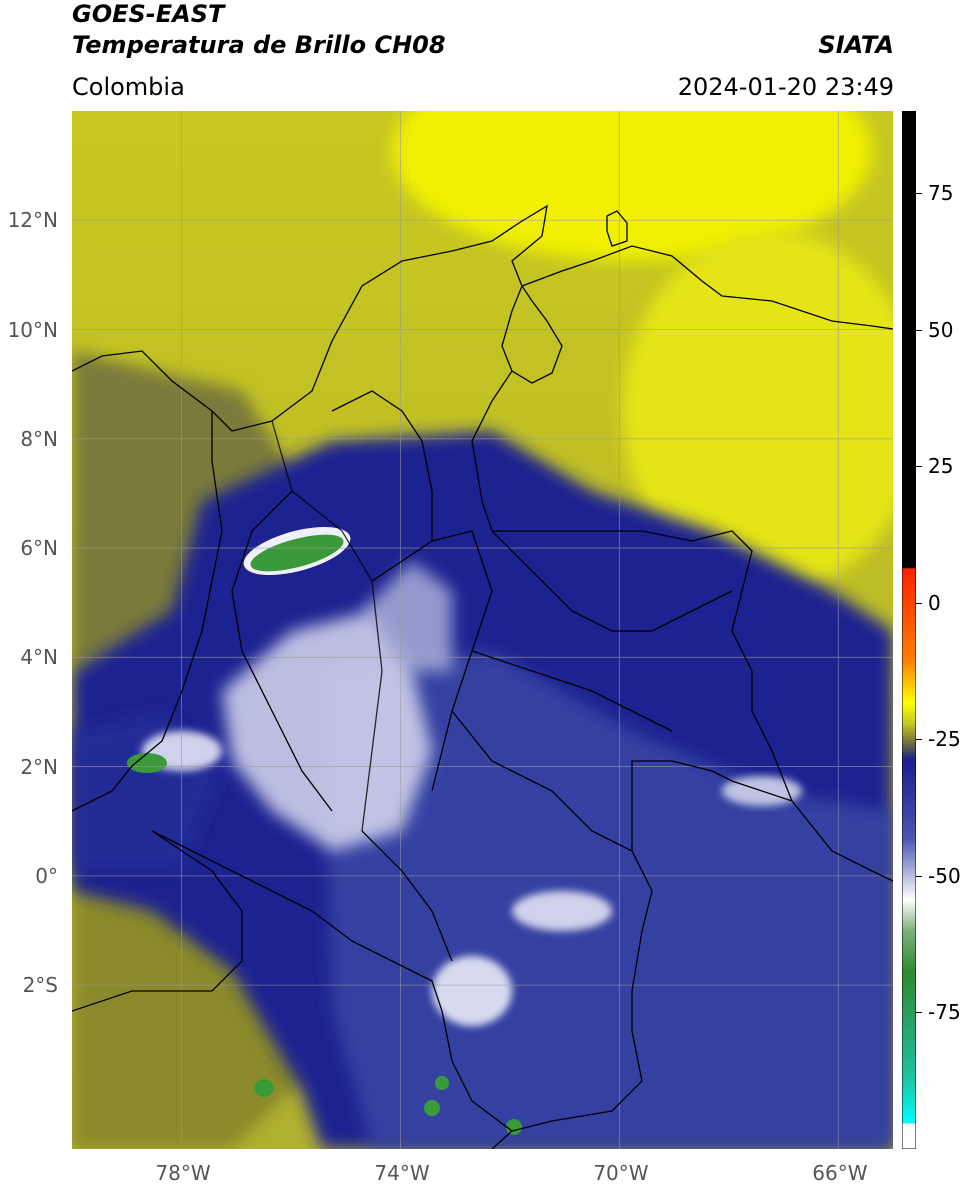  What do you see at coordinates (157, 921) in the screenshot?
I see `ecuador-border` at bounding box center [157, 921].